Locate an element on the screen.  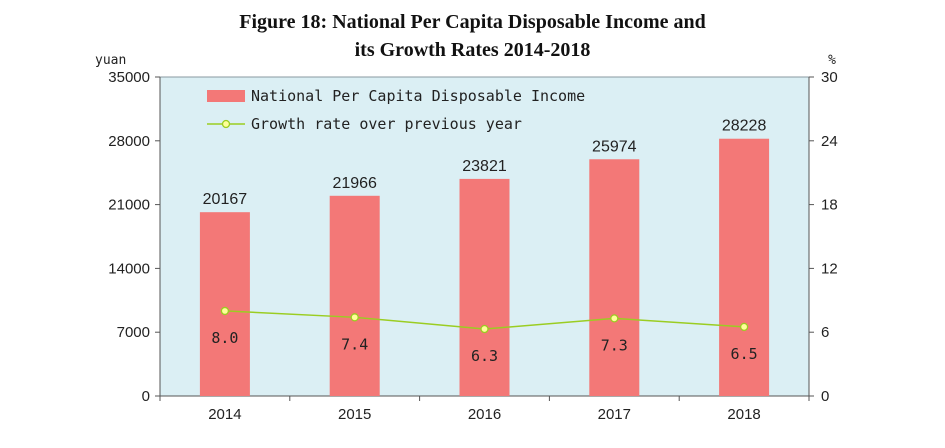
x-tick-label: 2016 is located at coordinates (484, 414).